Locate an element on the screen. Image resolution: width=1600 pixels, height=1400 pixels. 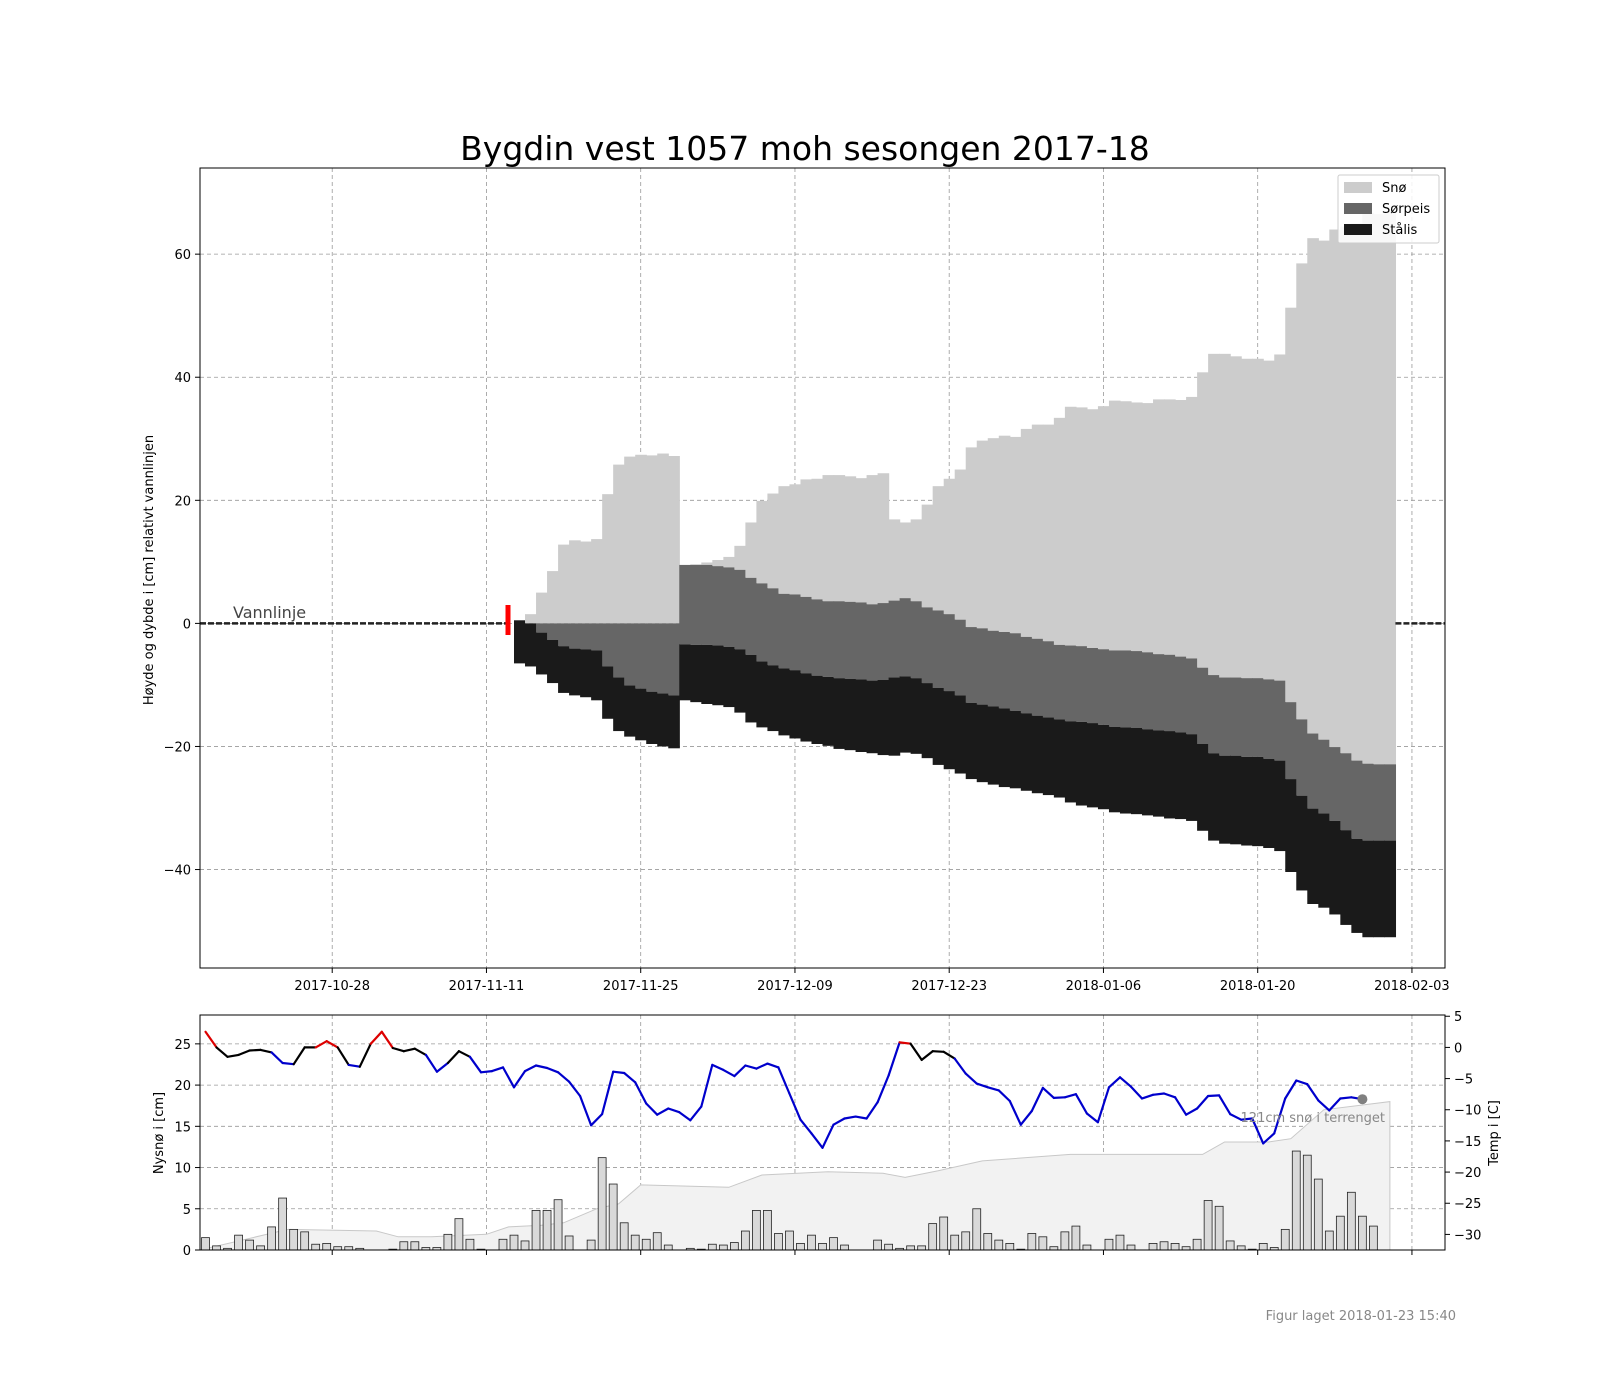
main-y-tick-label: 60 is located at coordinates (182, 255).